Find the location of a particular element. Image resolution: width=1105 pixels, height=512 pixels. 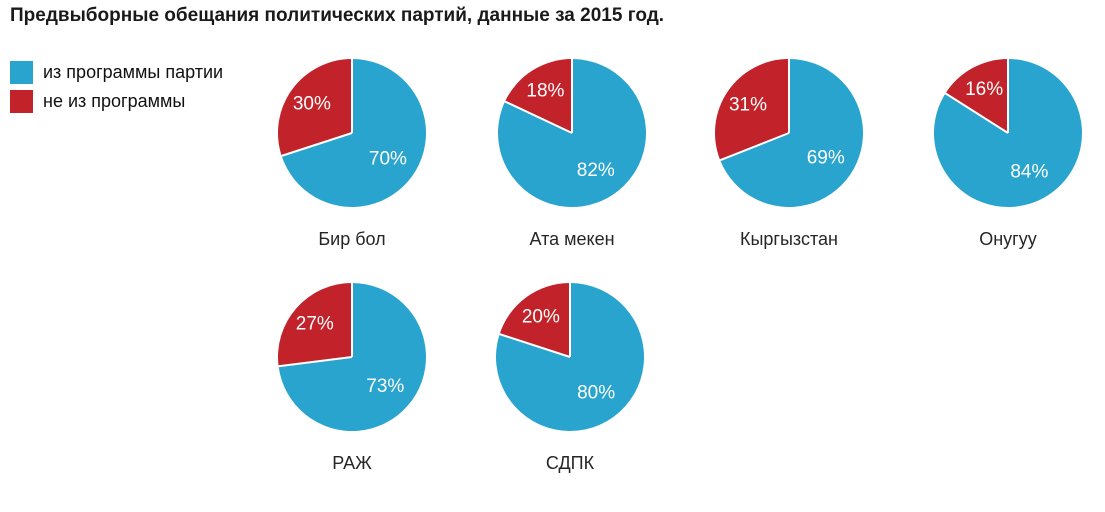

pie-chart: 73% 27% is located at coordinates (352, 357).